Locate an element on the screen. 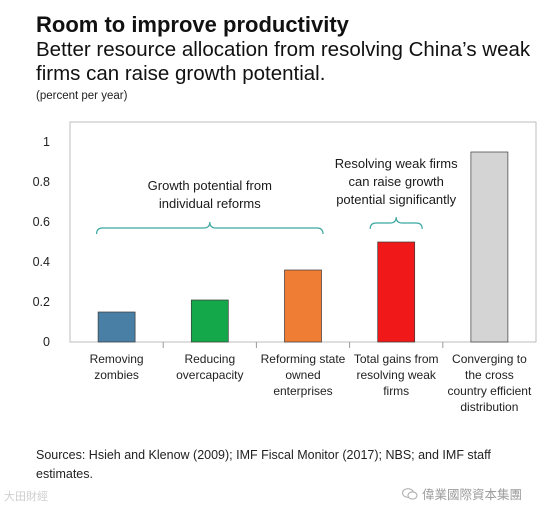 Image resolution: width=557 pixels, height=514 pixels. y-tick-label: 0.6 is located at coordinates (41, 222).